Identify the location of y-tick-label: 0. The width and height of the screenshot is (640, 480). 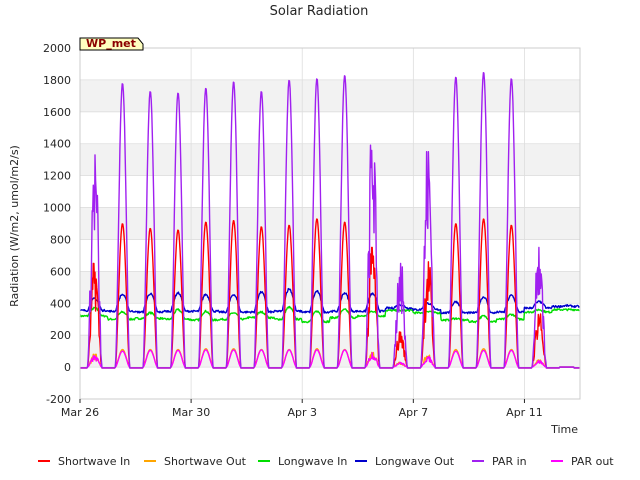
(67, 367).